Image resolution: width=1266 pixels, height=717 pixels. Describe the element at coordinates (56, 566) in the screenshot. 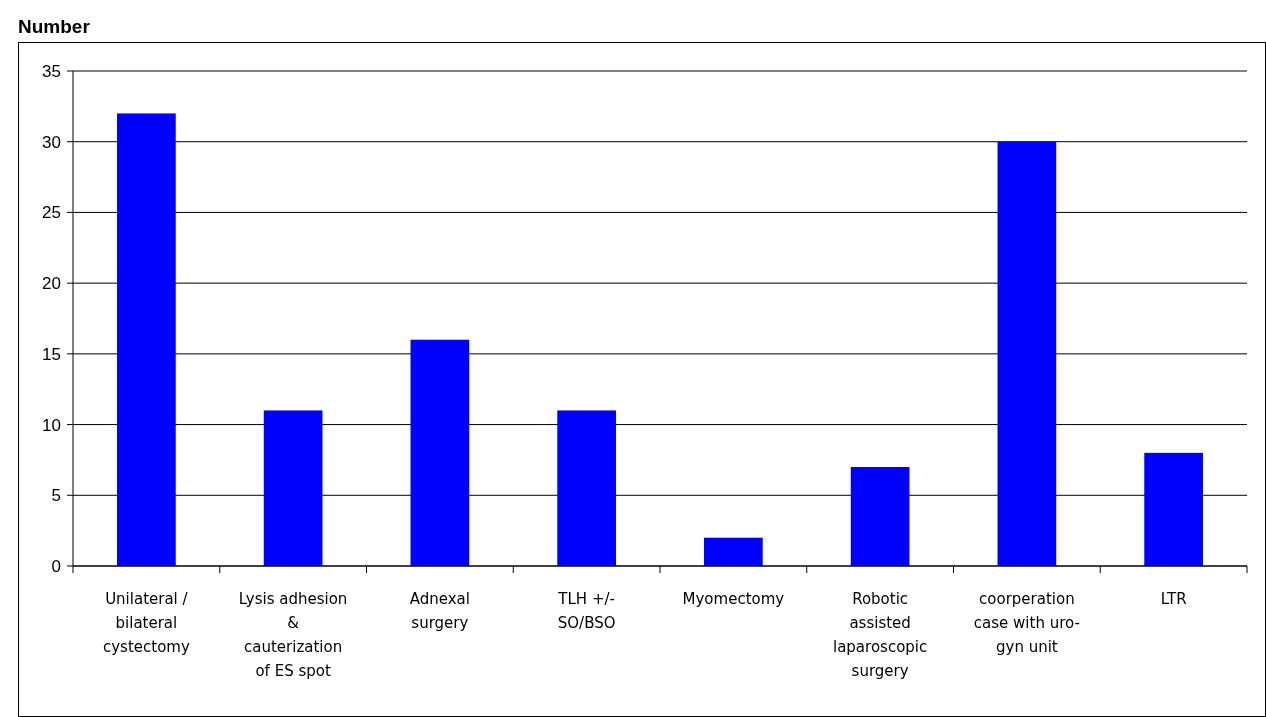

I see `y-tick-label: 0` at that location.